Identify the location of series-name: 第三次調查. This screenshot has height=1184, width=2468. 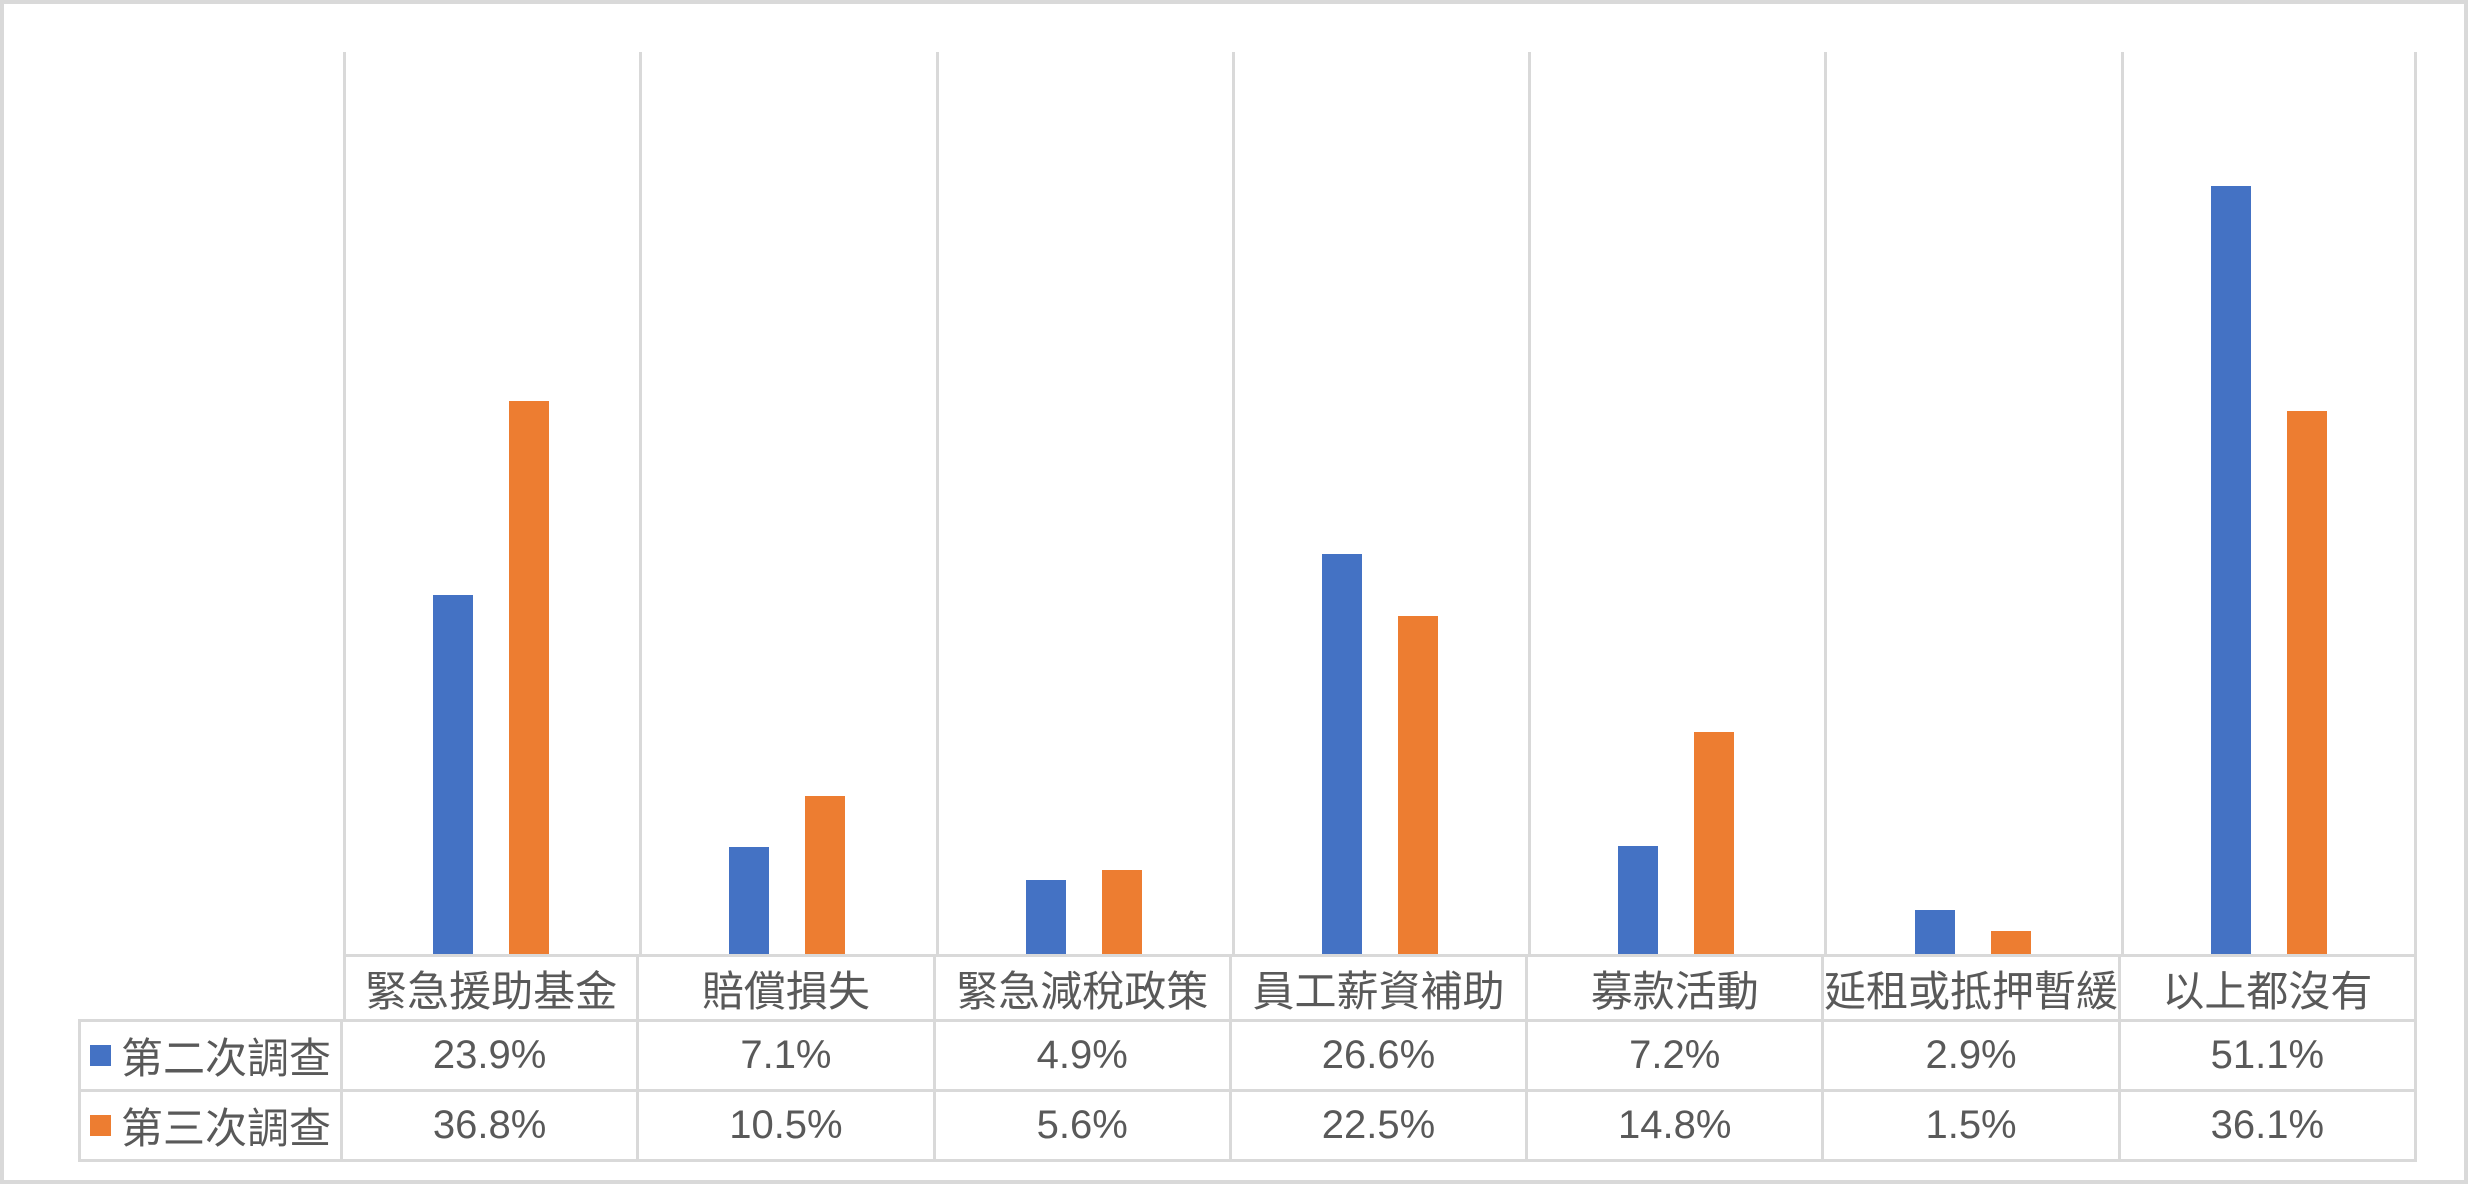
(225, 1128).